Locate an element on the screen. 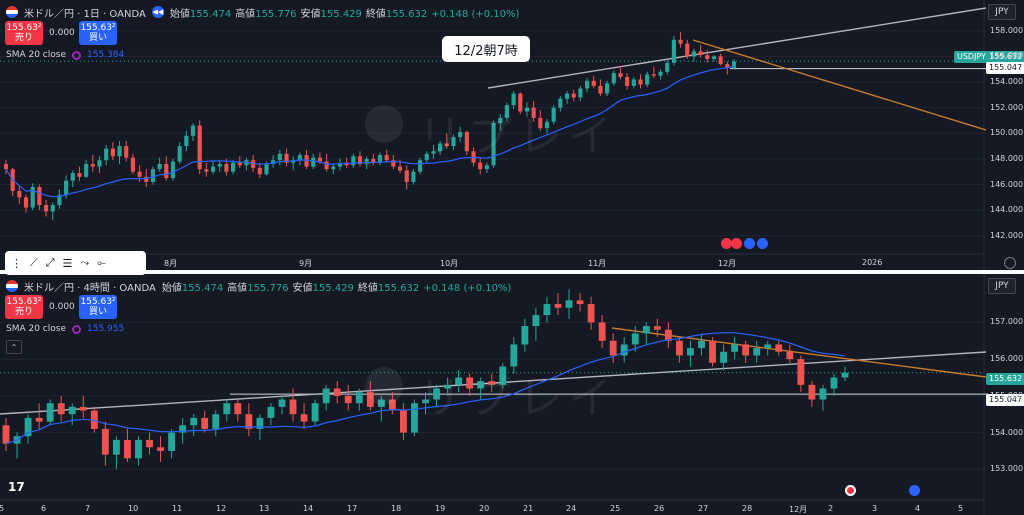 The width and height of the screenshot is (1024, 515). symbol-title: 米ドル／円 · 4時間 · OANDA is located at coordinates (90, 288).